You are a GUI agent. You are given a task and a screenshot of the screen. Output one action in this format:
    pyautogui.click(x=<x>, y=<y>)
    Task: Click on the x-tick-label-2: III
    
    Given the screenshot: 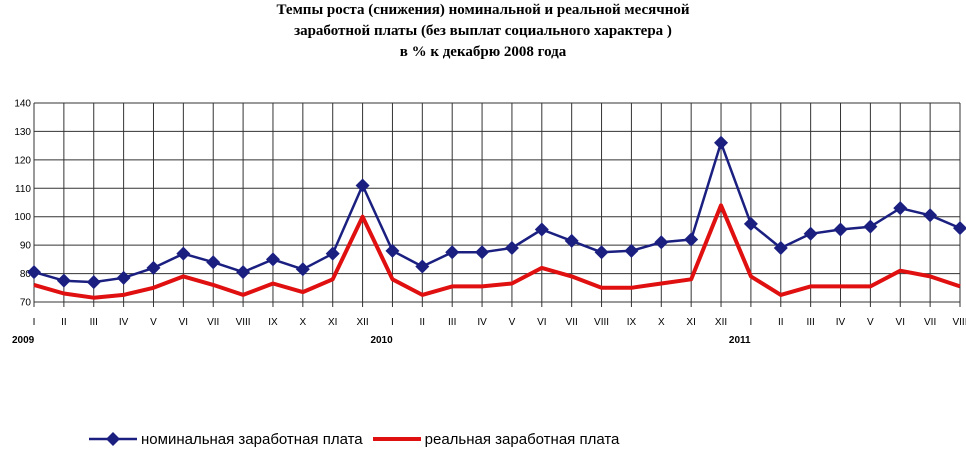 What is the action you would take?
    pyautogui.click(x=94, y=322)
    